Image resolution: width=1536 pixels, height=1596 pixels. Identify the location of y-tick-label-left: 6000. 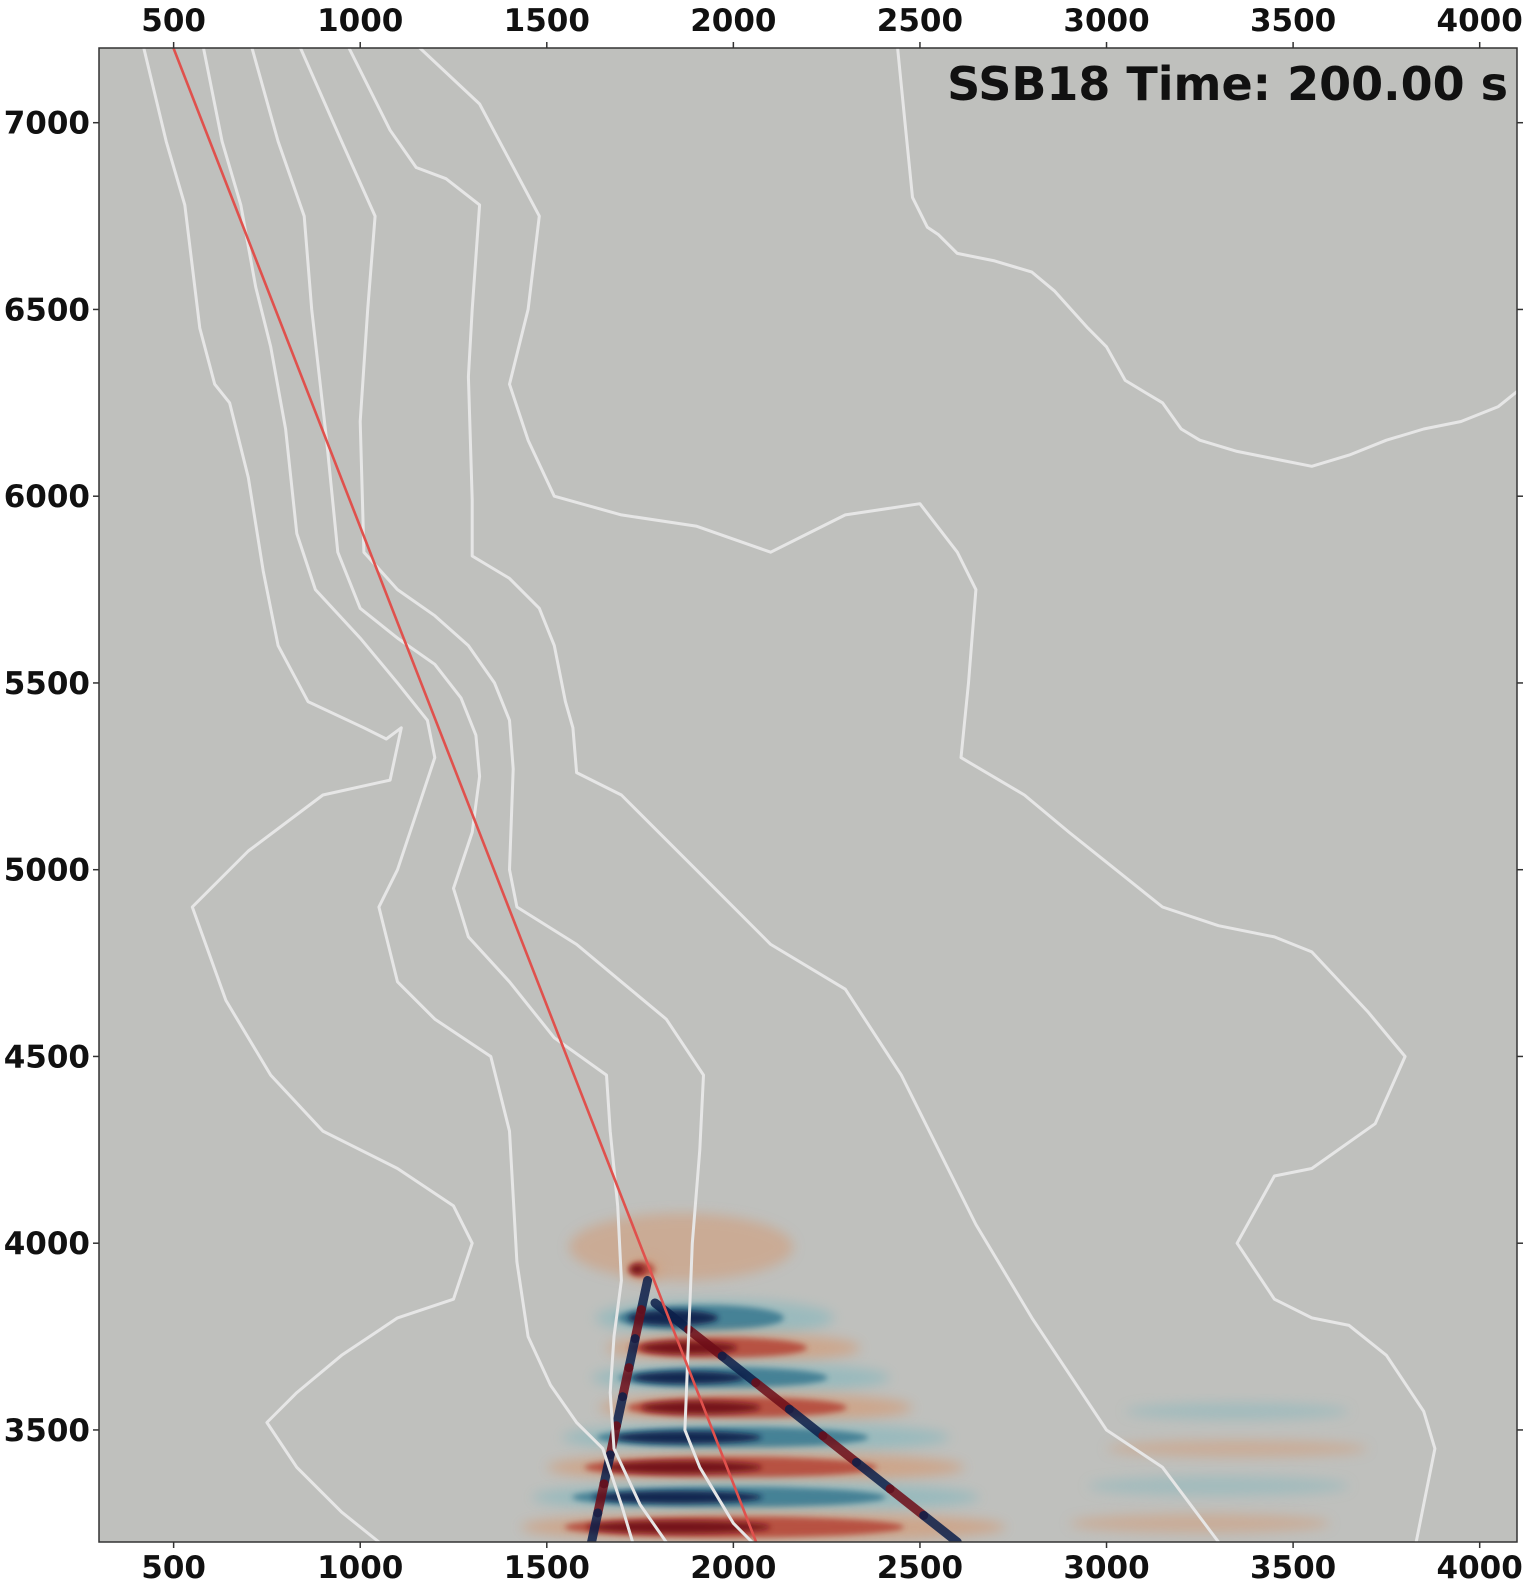
(47, 497).